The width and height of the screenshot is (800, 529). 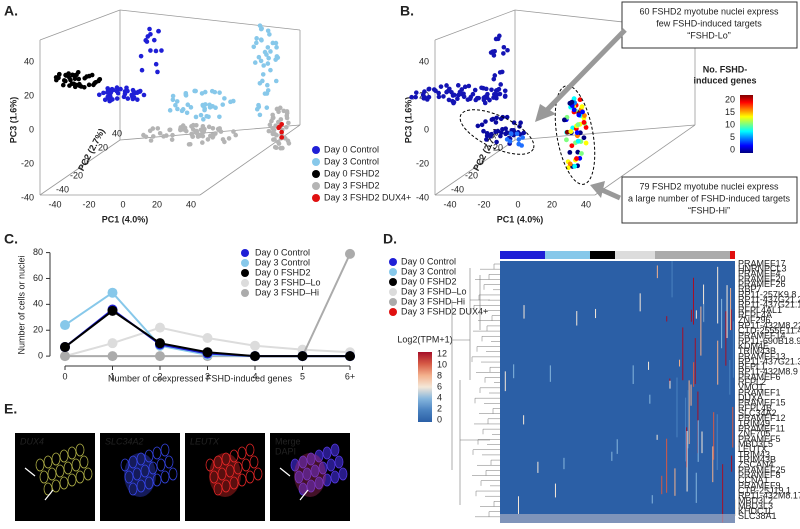 What do you see at coordinates (442, 353) in the screenshot?
I see `colorbar-tick-label: 12` at bounding box center [442, 353].